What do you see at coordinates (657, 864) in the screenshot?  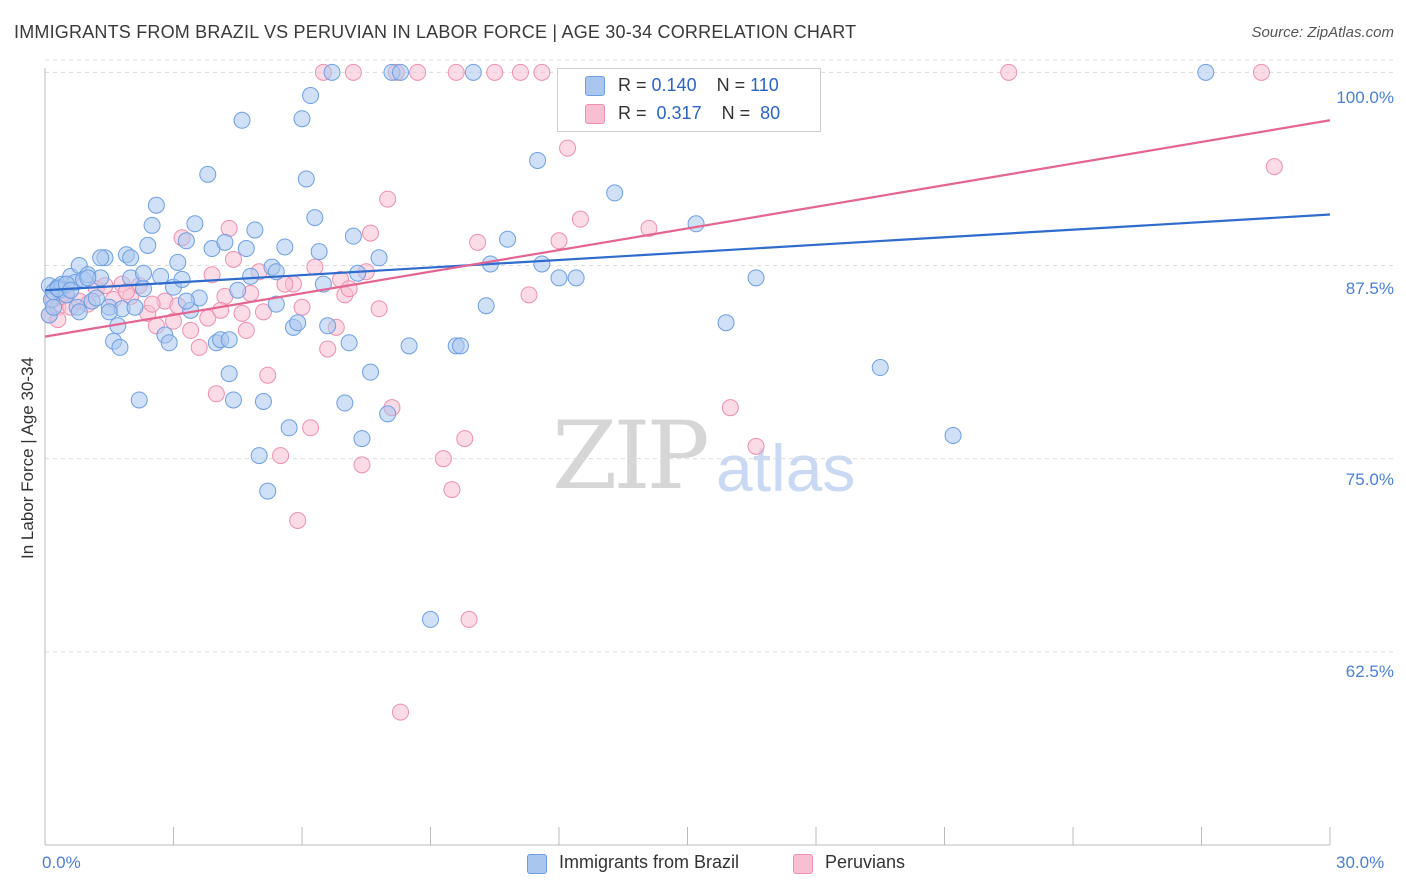 I see `bottom-legend-brazil: Immigrants from Brazil` at bounding box center [657, 864].